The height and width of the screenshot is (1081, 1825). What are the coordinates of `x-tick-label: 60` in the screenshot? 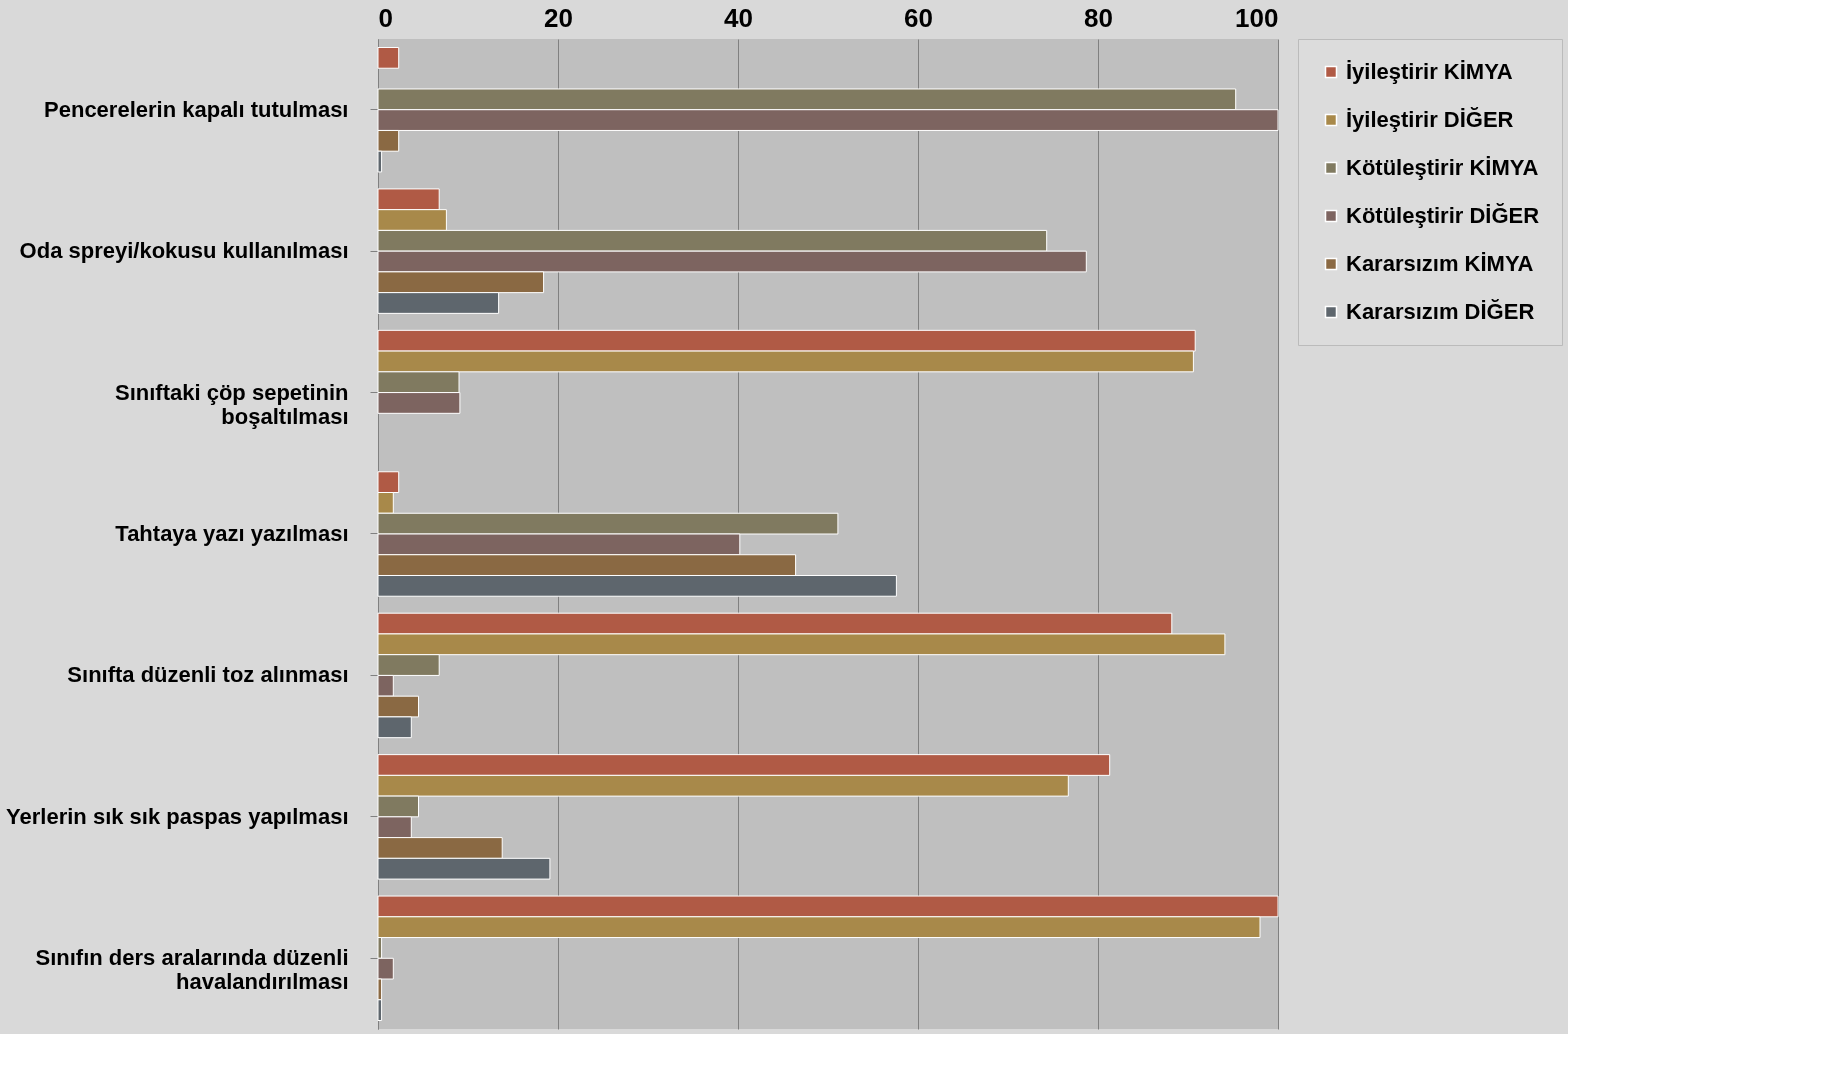 It's located at (918, 17).